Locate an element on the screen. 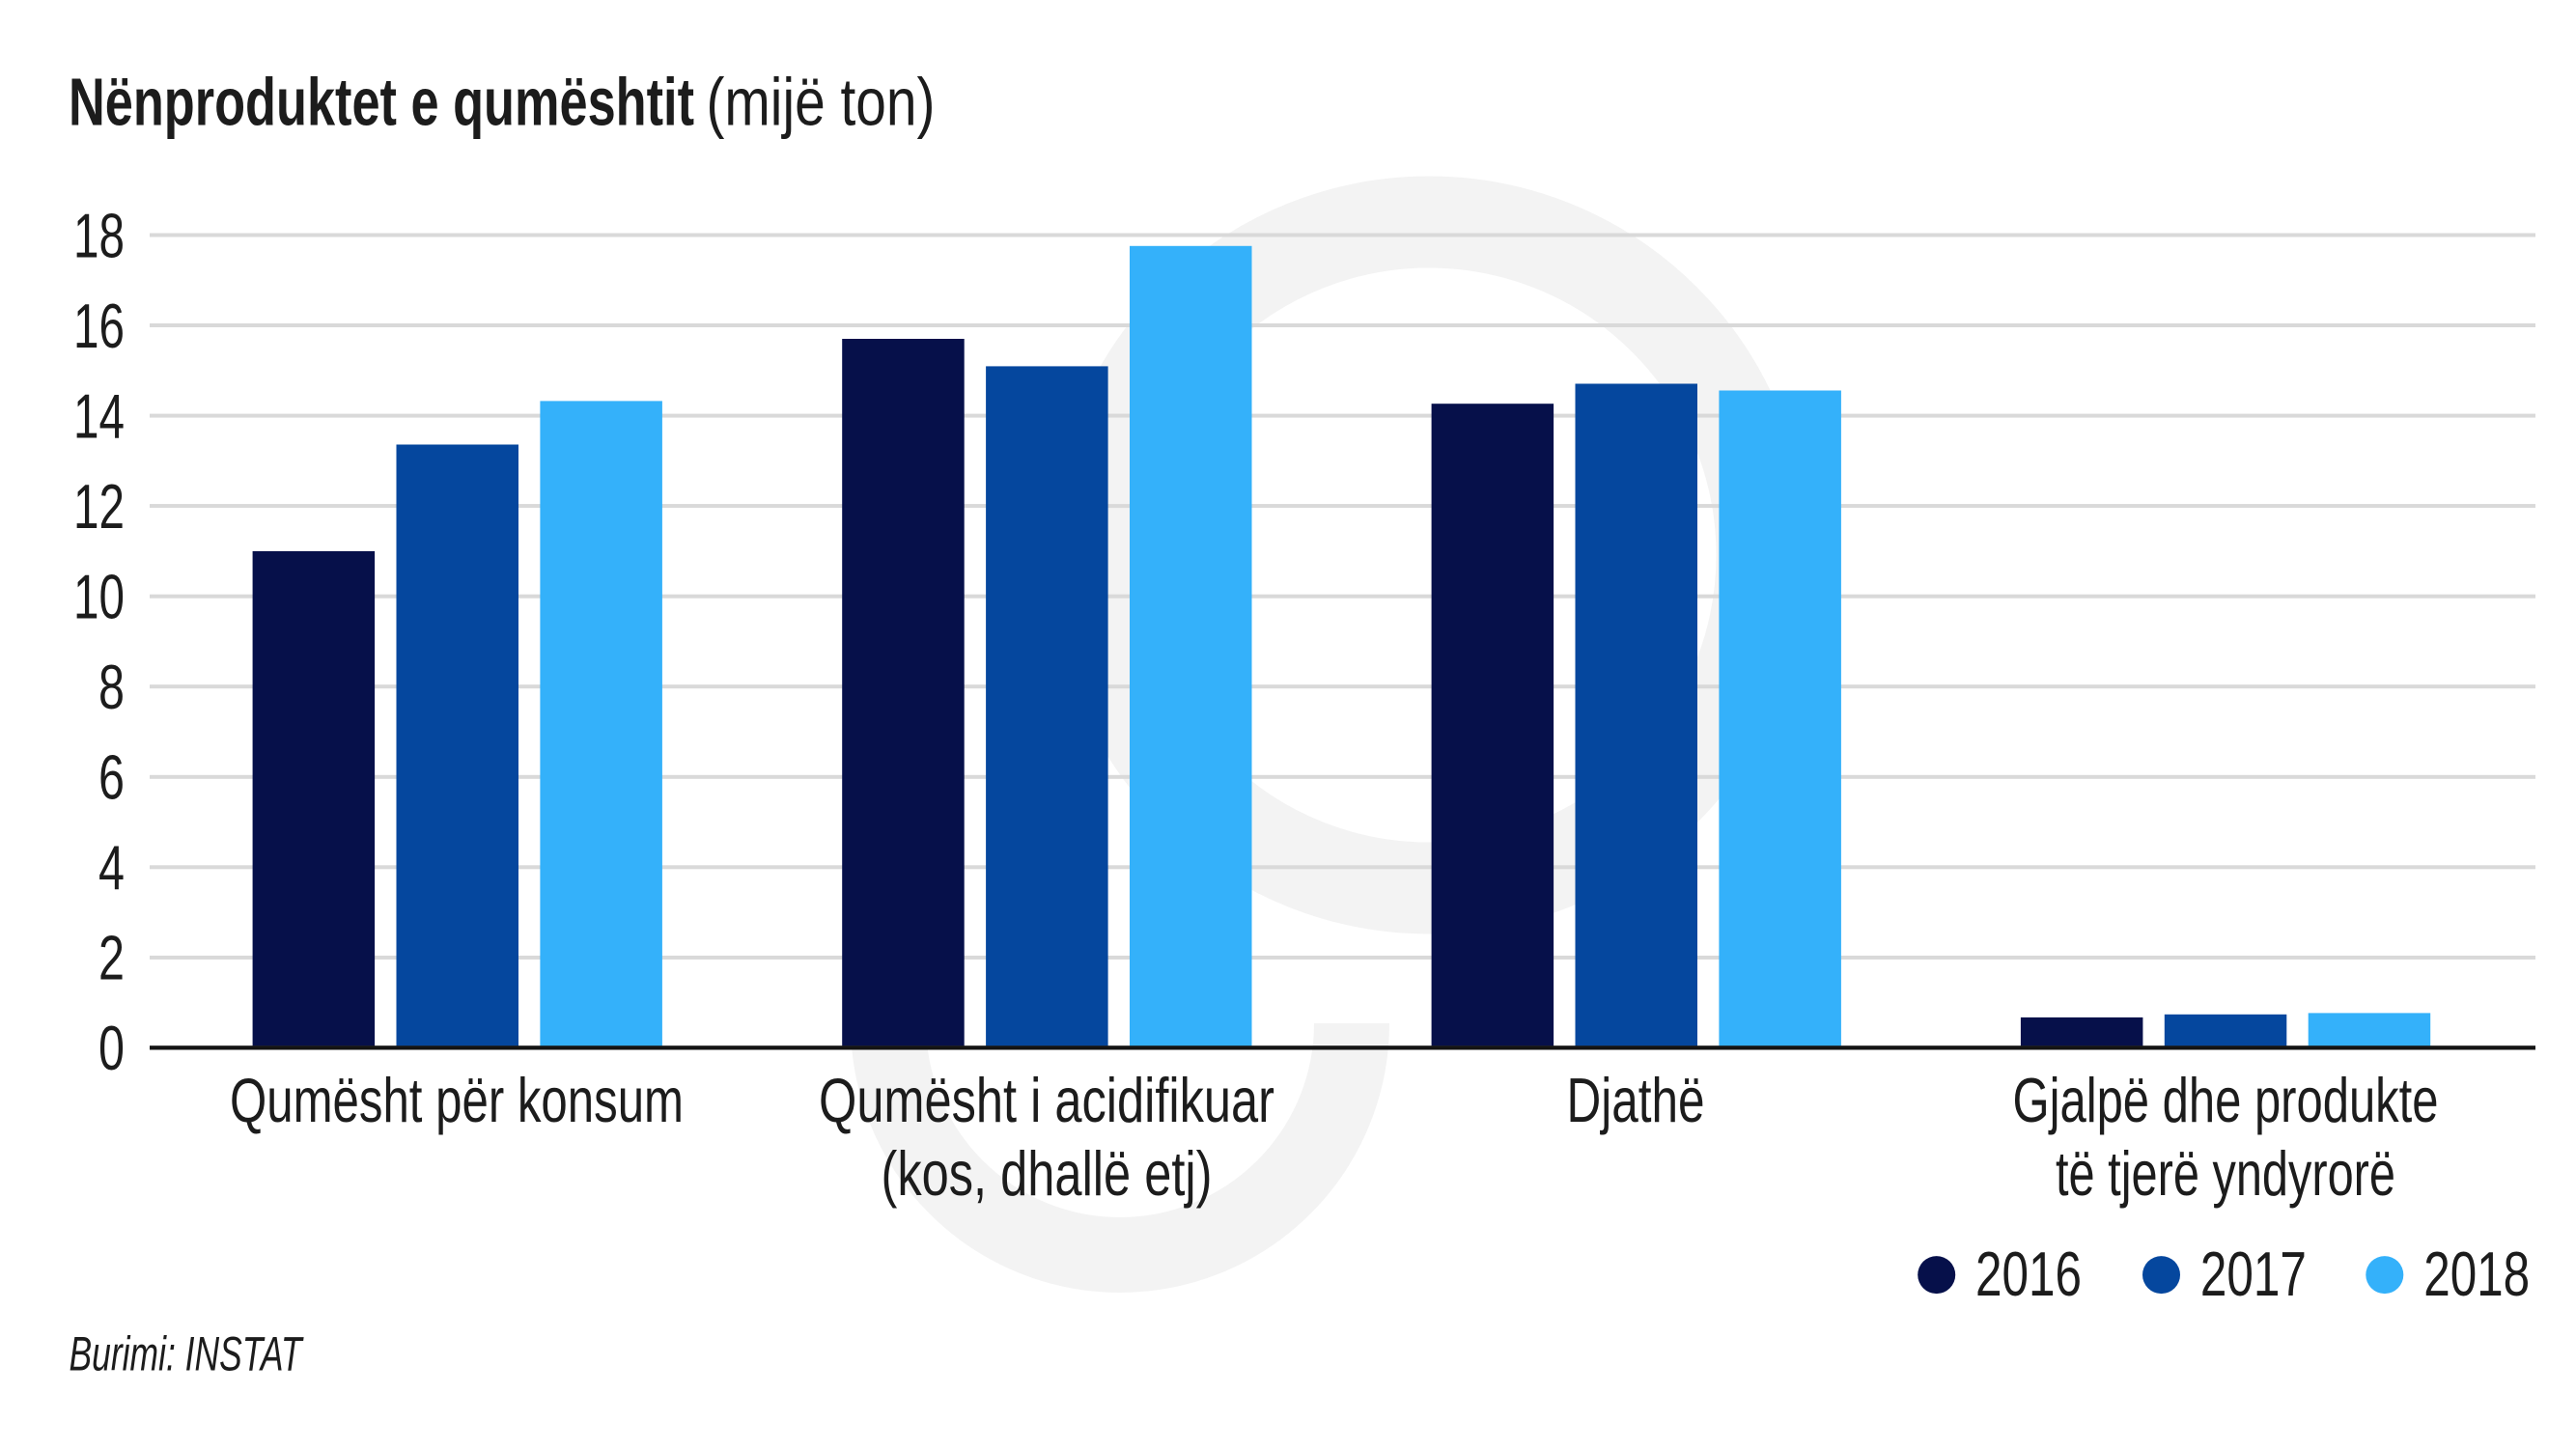 Image resolution: width=2576 pixels, height=1449 pixels. svg-text: të tjerë yndyrorë is located at coordinates (2226, 1173).